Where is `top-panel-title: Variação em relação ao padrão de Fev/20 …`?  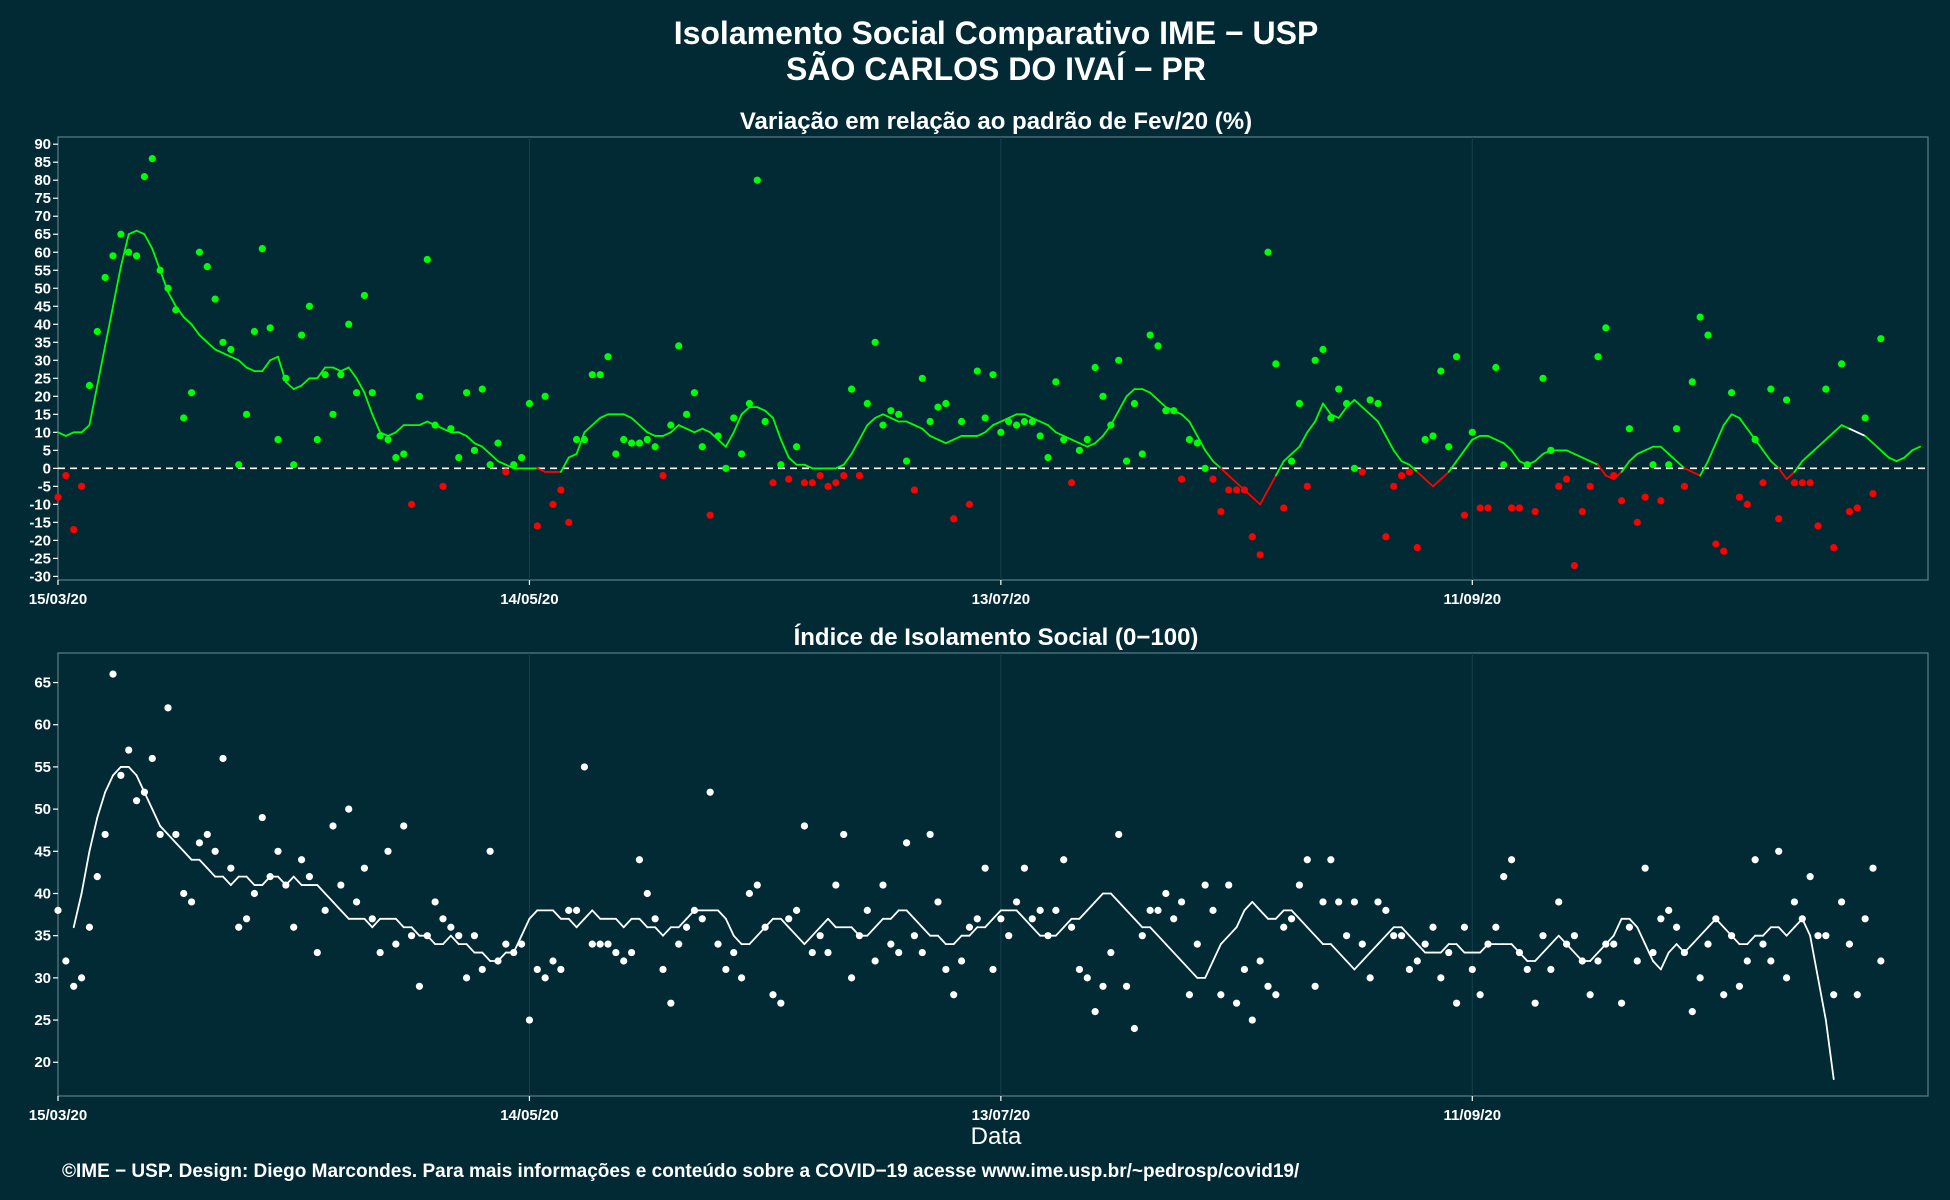
top-panel-title: Variação em relação ao padrão de Fev/20 … is located at coordinates (996, 121).